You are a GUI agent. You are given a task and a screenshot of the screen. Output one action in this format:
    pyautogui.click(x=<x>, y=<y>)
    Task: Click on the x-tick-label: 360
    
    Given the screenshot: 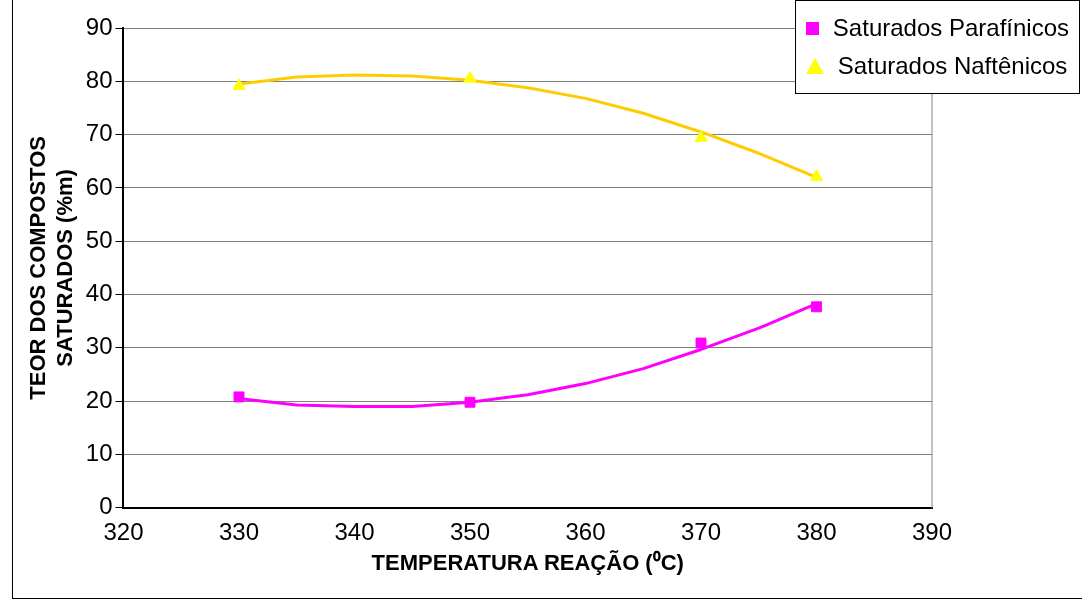 What is the action you would take?
    pyautogui.click(x=585, y=531)
    